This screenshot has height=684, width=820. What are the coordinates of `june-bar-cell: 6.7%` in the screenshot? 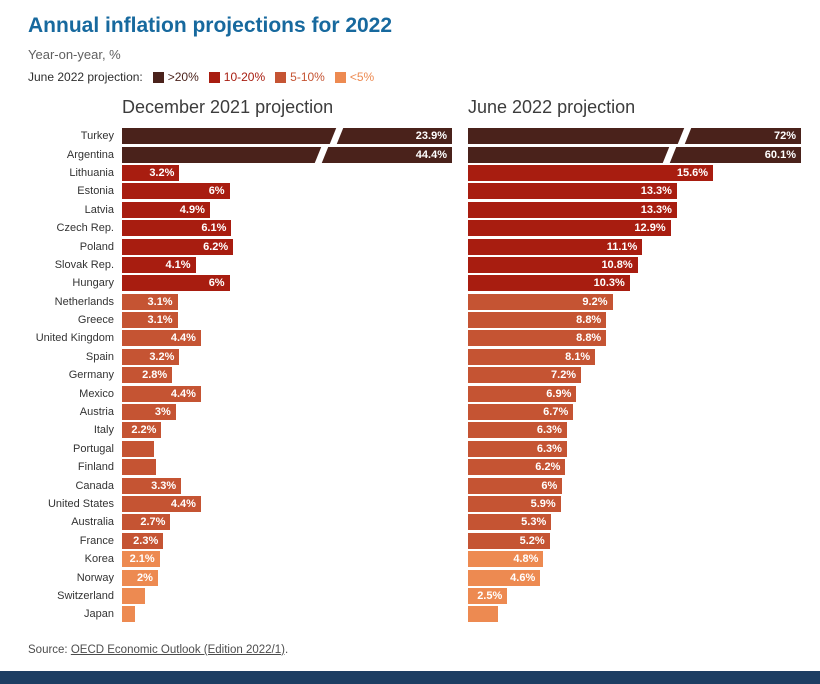 It's located at (634, 412).